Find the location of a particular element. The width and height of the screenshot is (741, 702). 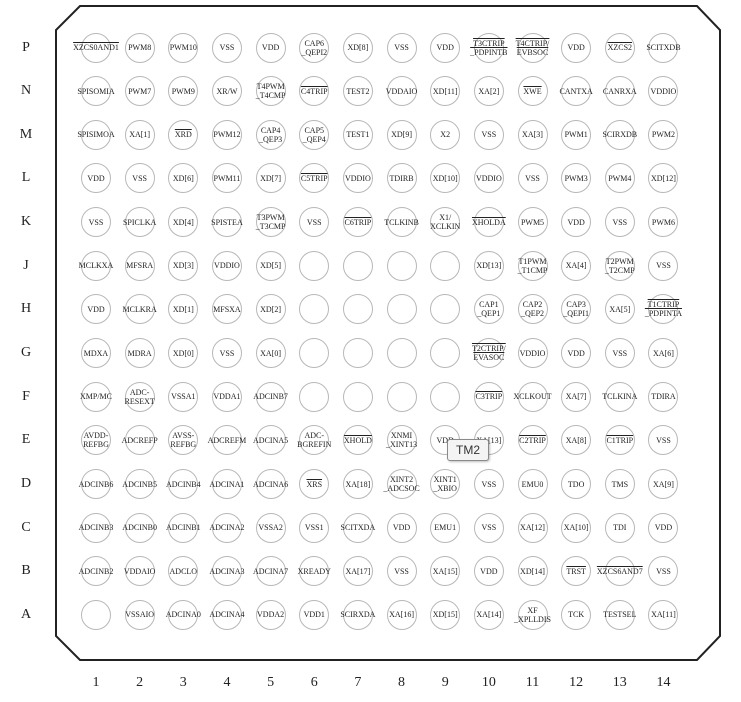

pin-label: XRS is located at coordinates (314, 484).